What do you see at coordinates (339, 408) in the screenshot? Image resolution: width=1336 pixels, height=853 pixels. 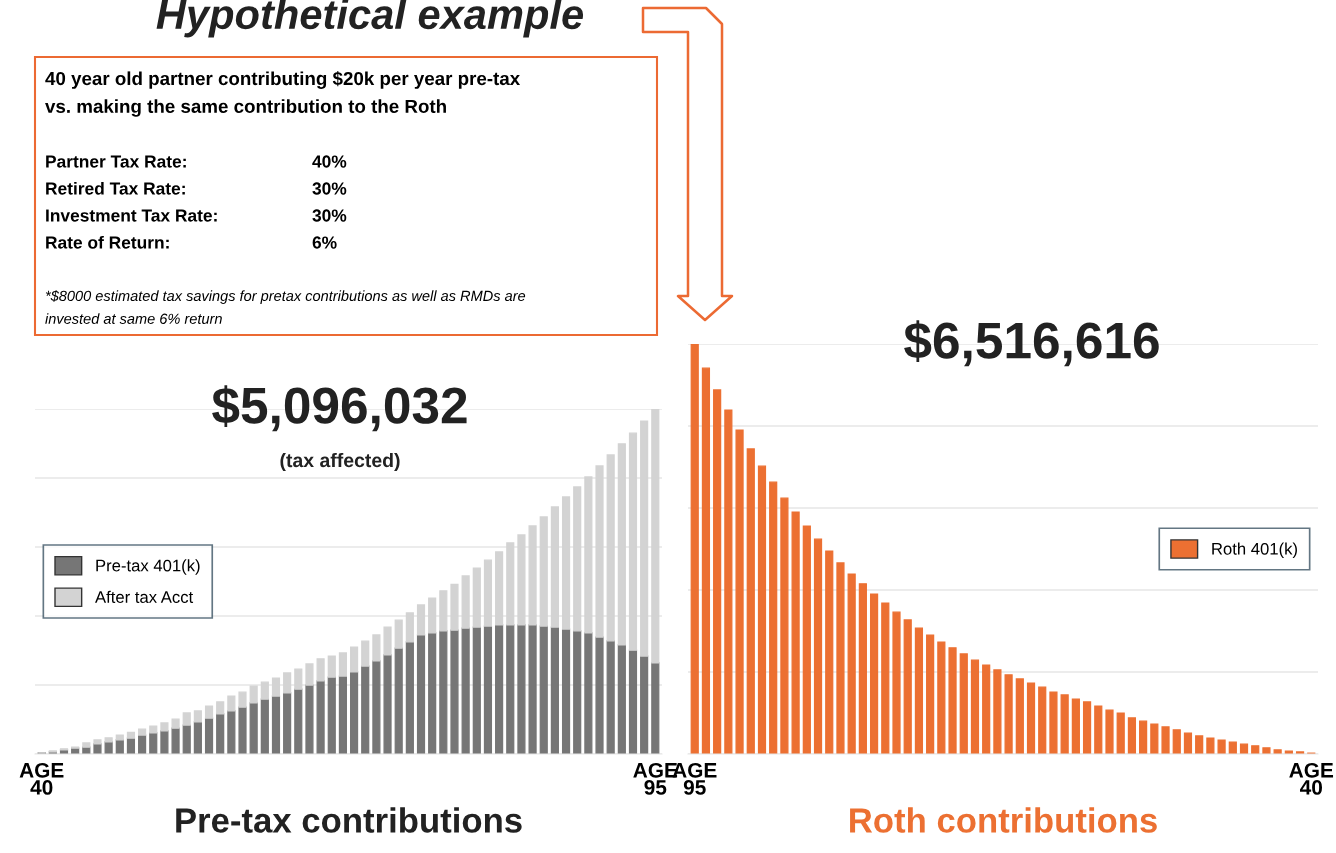 I see `annotation: $5,096,032` at bounding box center [339, 408].